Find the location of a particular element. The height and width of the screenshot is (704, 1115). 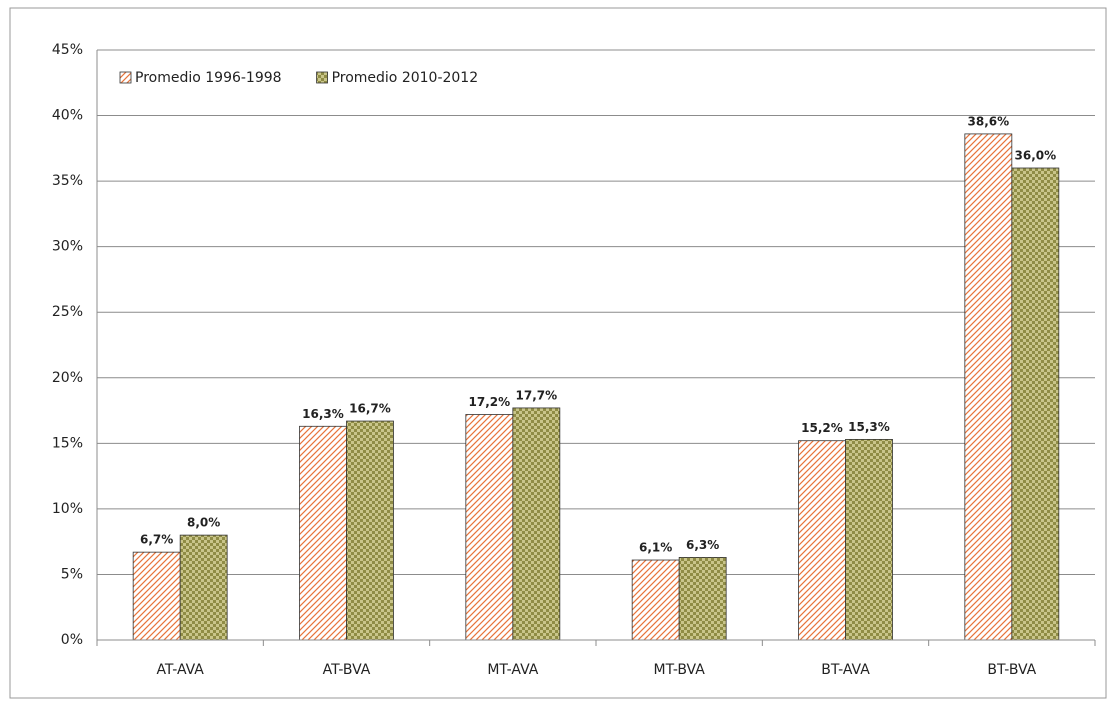

y-tick-label: 30% is located at coordinates (67, 247).